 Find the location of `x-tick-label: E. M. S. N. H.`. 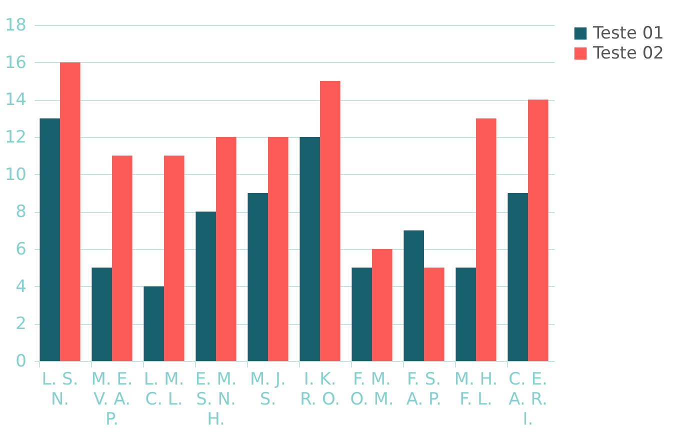

x-tick-label: E. M. S. N. H. is located at coordinates (216, 400).